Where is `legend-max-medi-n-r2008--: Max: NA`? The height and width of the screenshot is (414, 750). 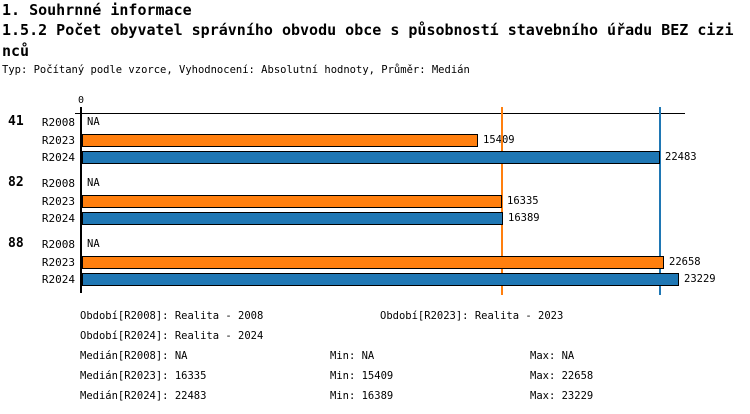
legend-max-medi-n-r2008--: Max: NA is located at coordinates (552, 356).